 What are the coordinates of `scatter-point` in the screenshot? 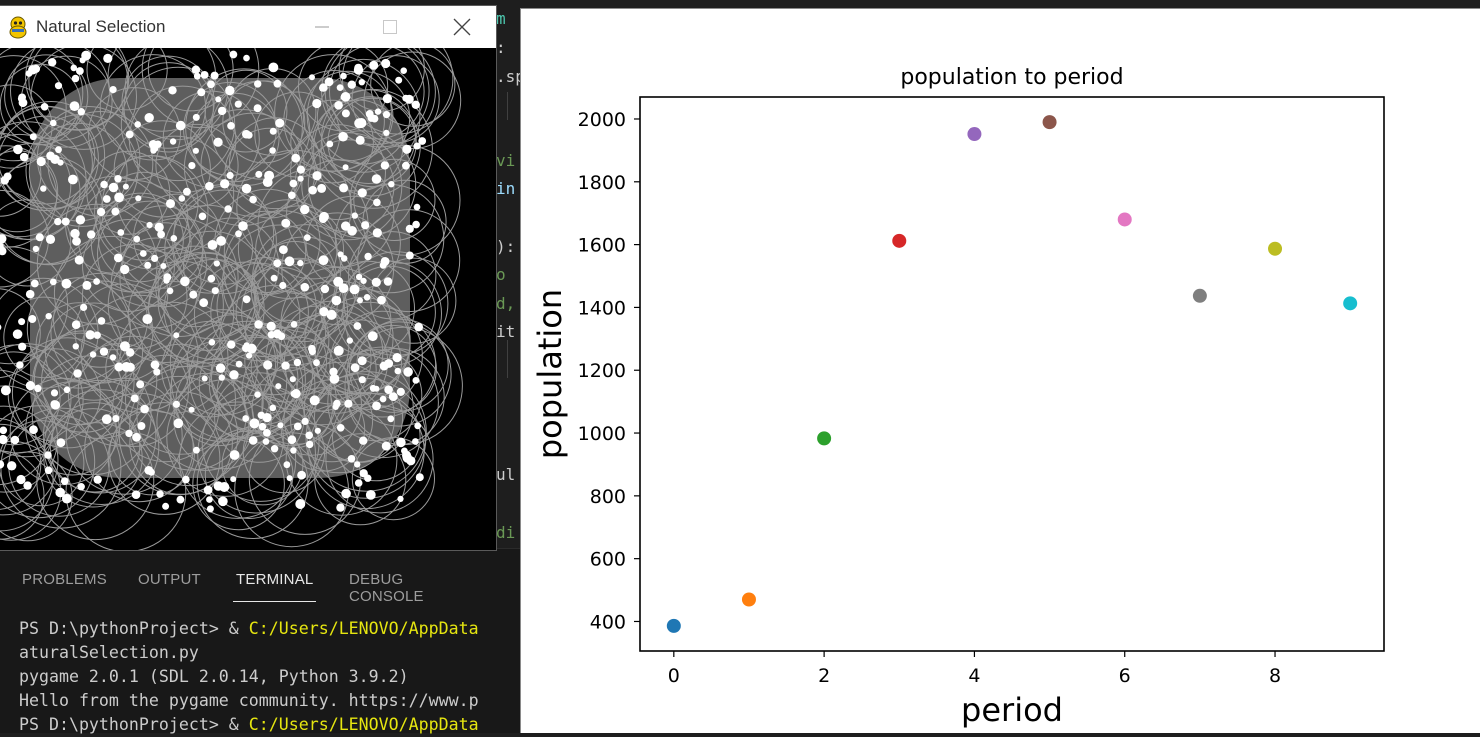 It's located at (1050, 122).